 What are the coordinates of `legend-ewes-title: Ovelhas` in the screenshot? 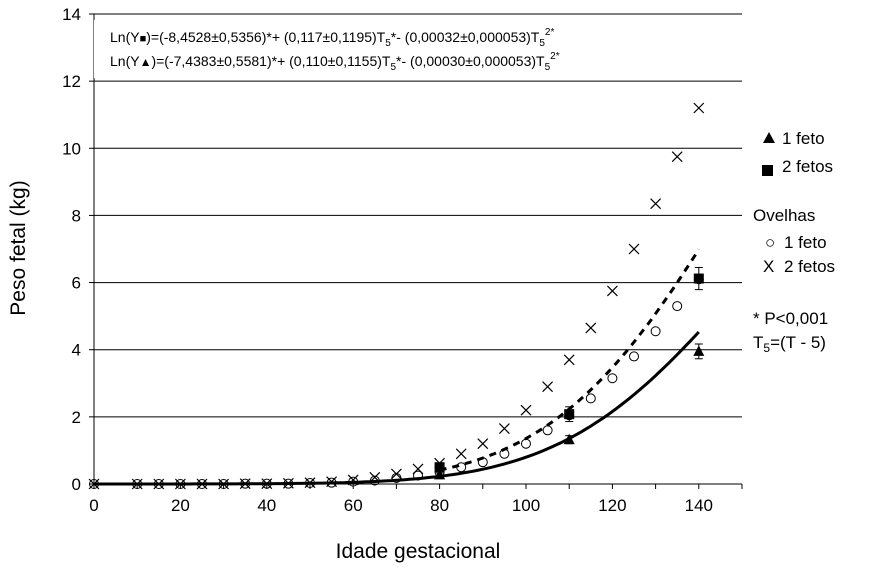 It's located at (784, 215).